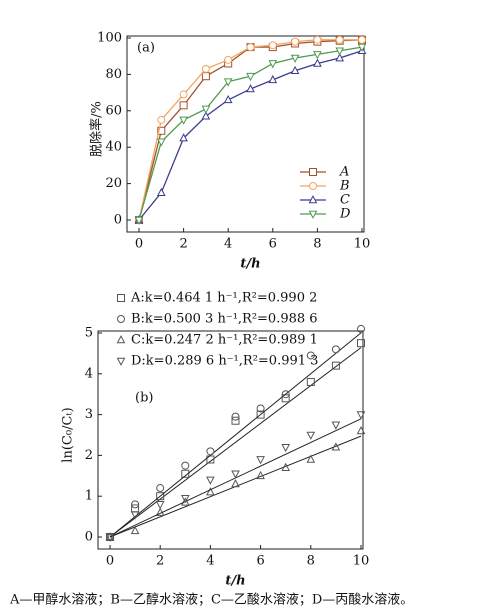  I want to click on legend-label: C:k=0.247 2 h⁻¹,R²=0.989 1, so click(224, 340).